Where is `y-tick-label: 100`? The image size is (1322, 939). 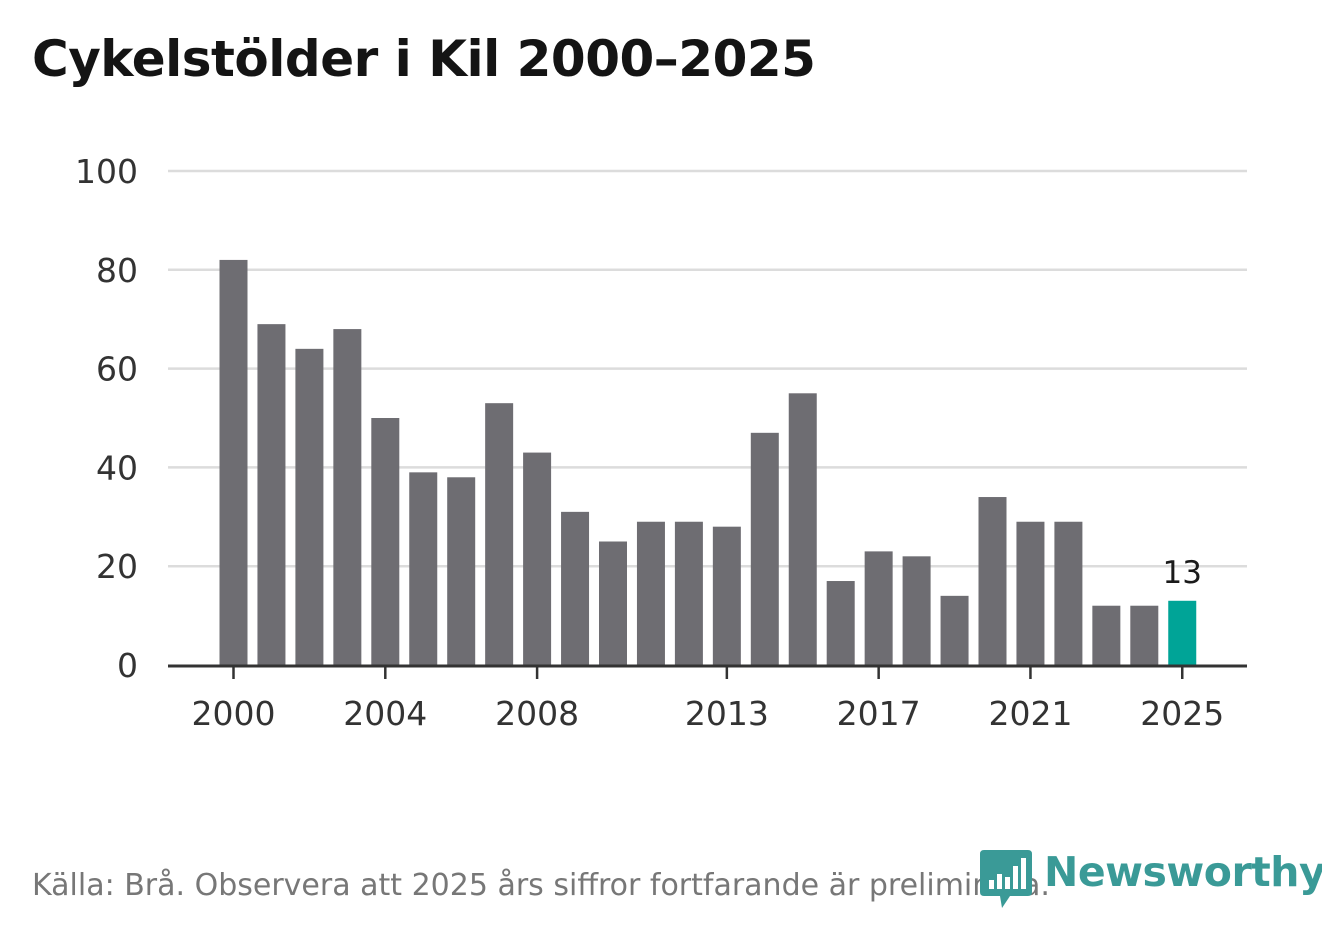
y-tick-label: 100 is located at coordinates (106, 171).